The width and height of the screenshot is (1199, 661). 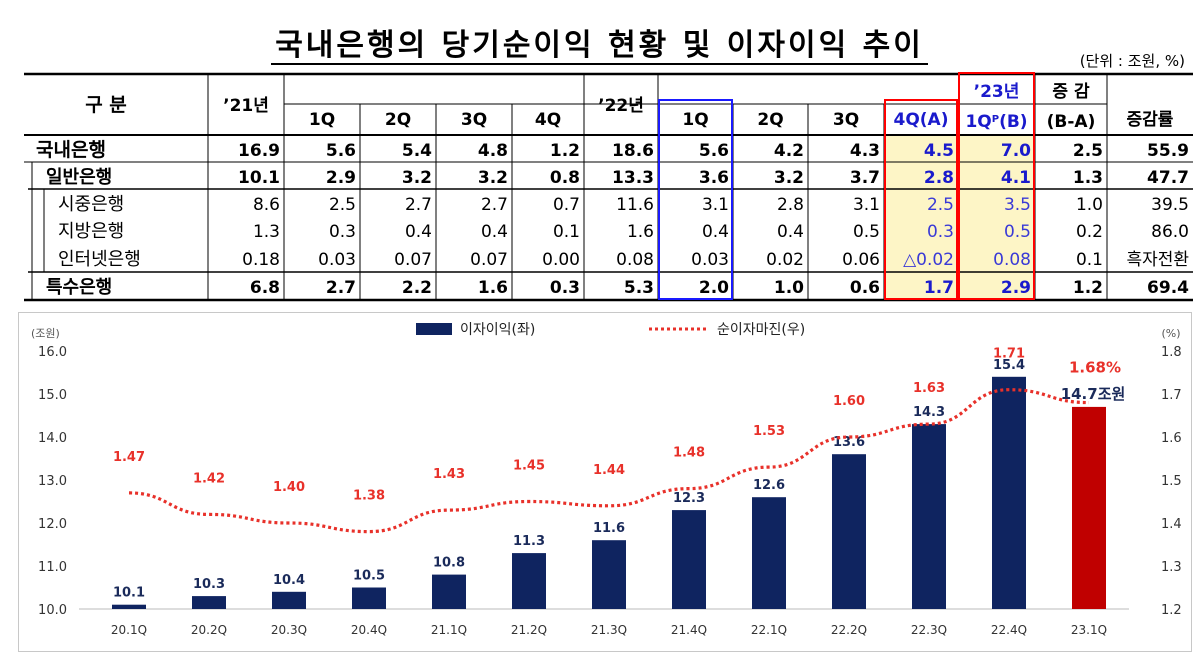 I want to click on line-label: 1.68%, so click(x=1095, y=368).